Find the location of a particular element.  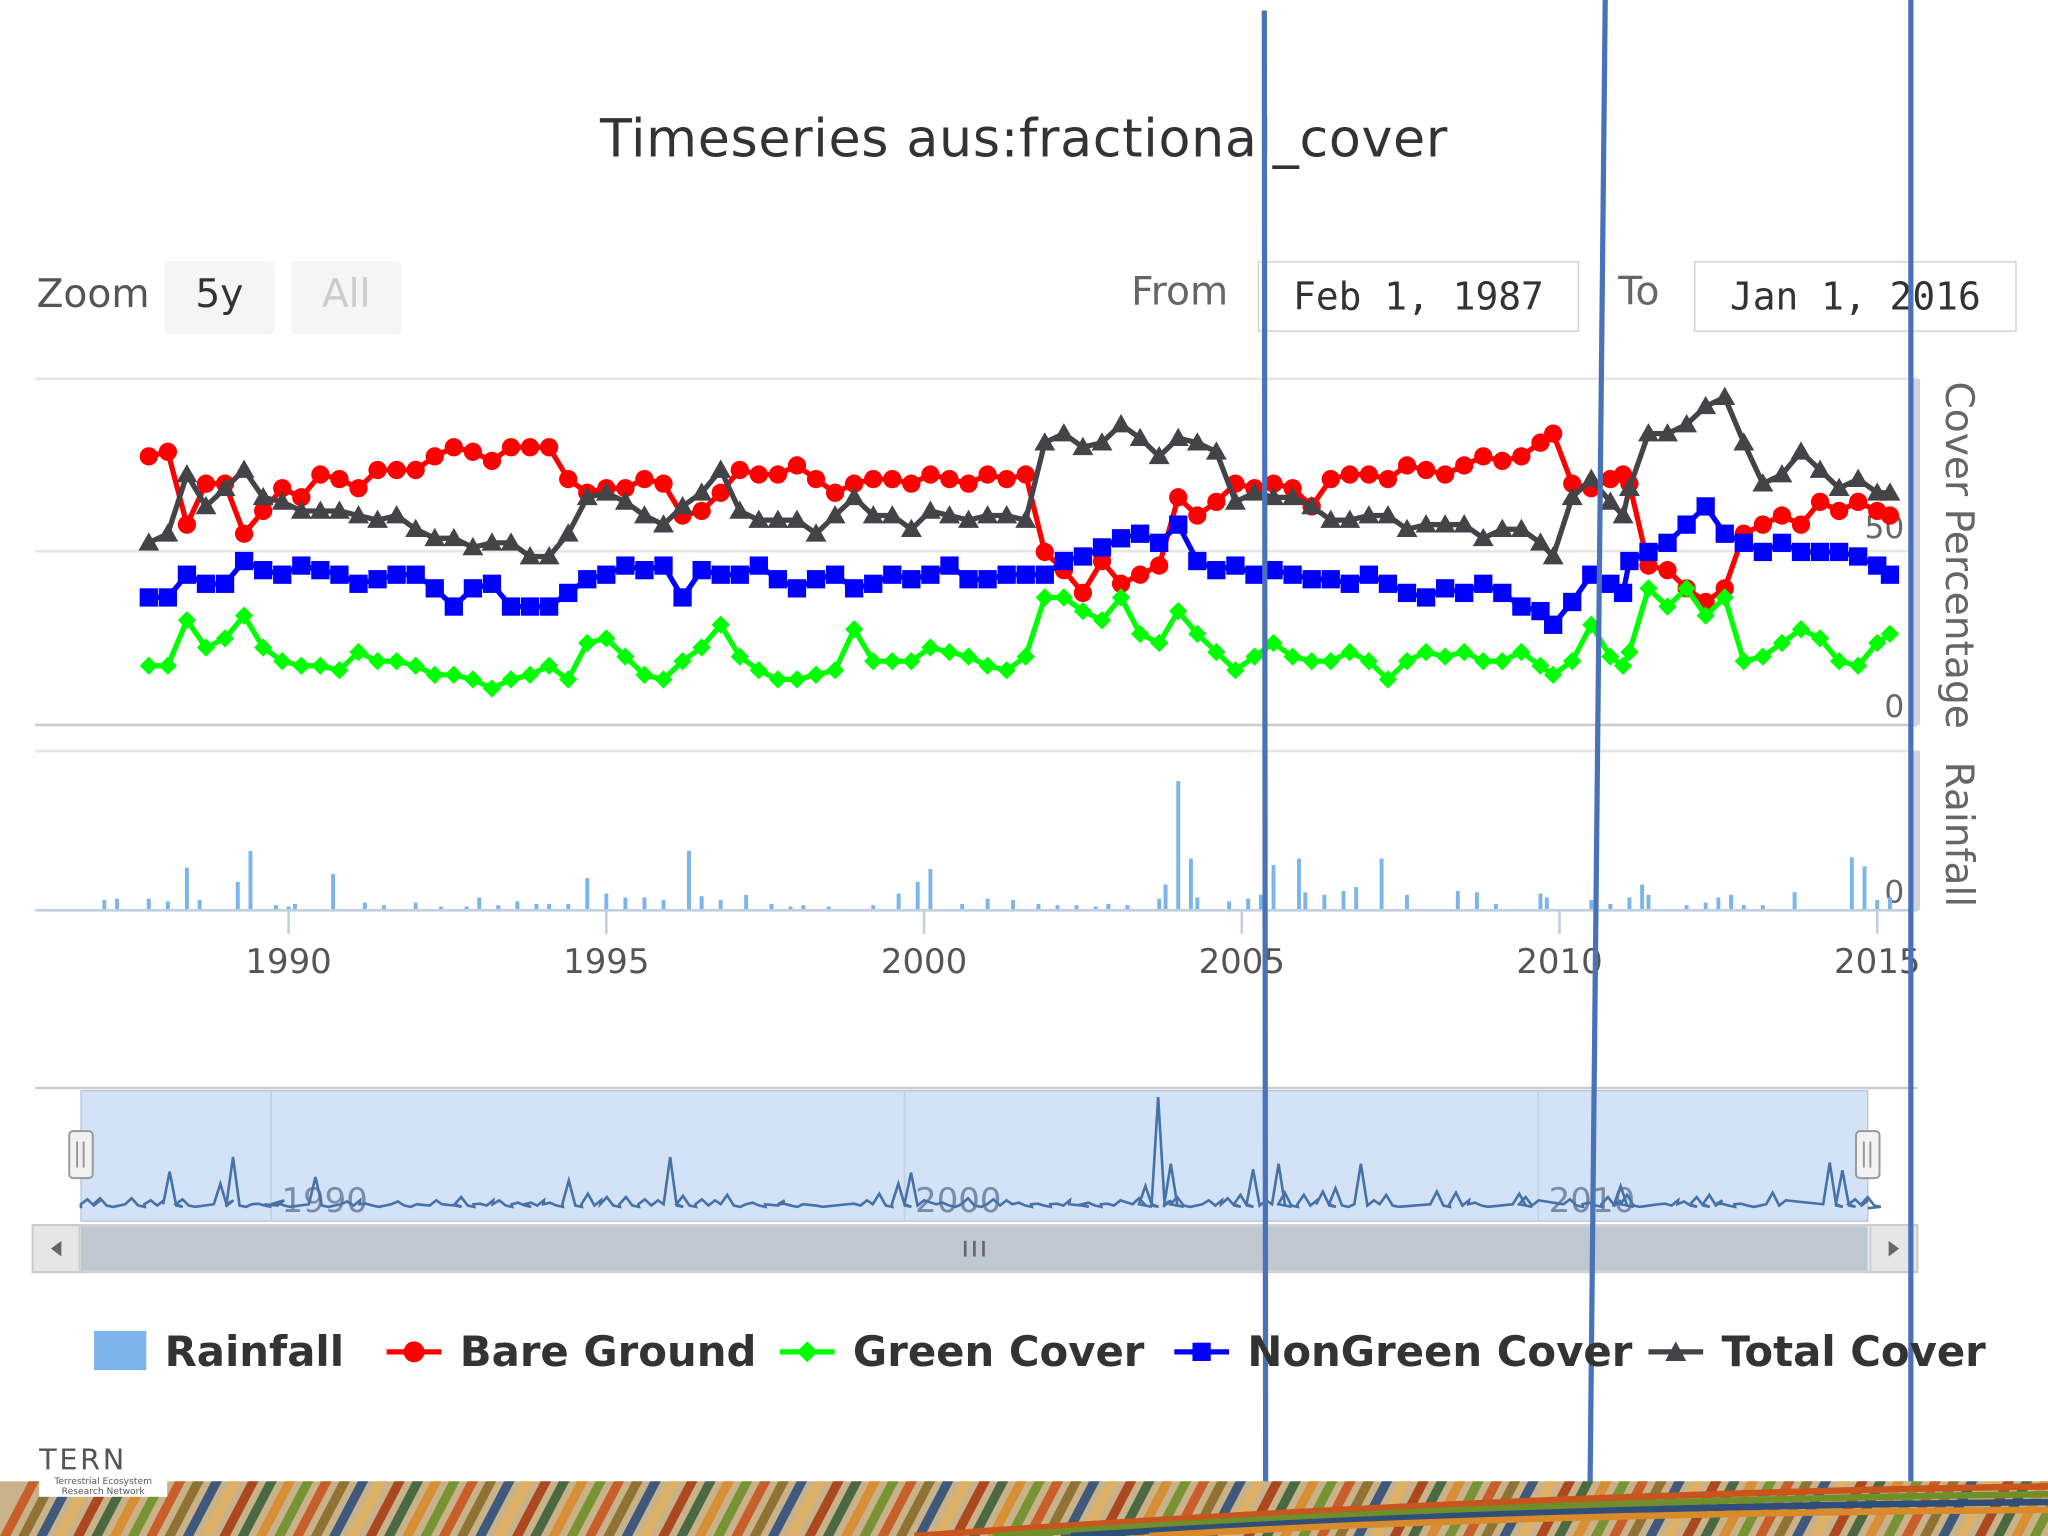

zoom-all-button: All is located at coordinates (346, 298).